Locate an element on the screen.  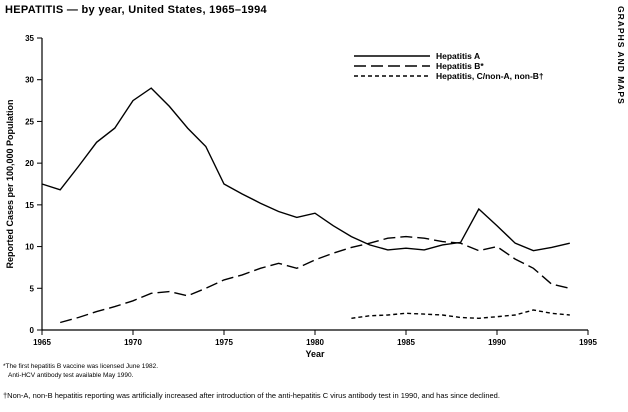
y-axis-title: Reported Cases per 100,000 Population is located at coordinates (10, 183).